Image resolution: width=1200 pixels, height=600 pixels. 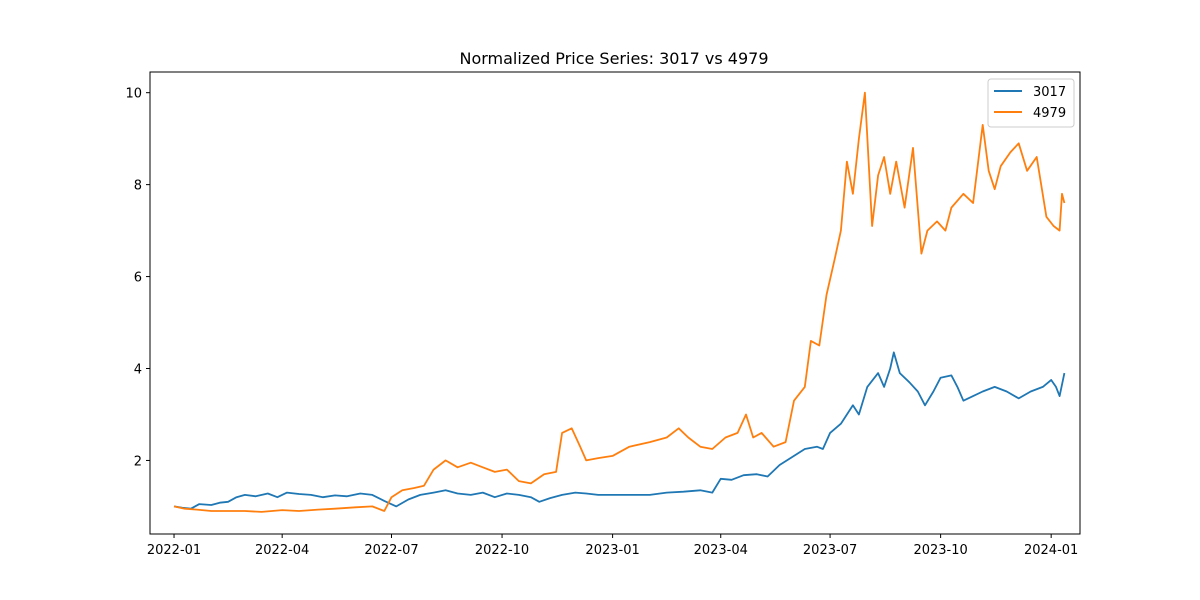 What do you see at coordinates (830, 550) in the screenshot?
I see `x-tick-label: 2023-07` at bounding box center [830, 550].